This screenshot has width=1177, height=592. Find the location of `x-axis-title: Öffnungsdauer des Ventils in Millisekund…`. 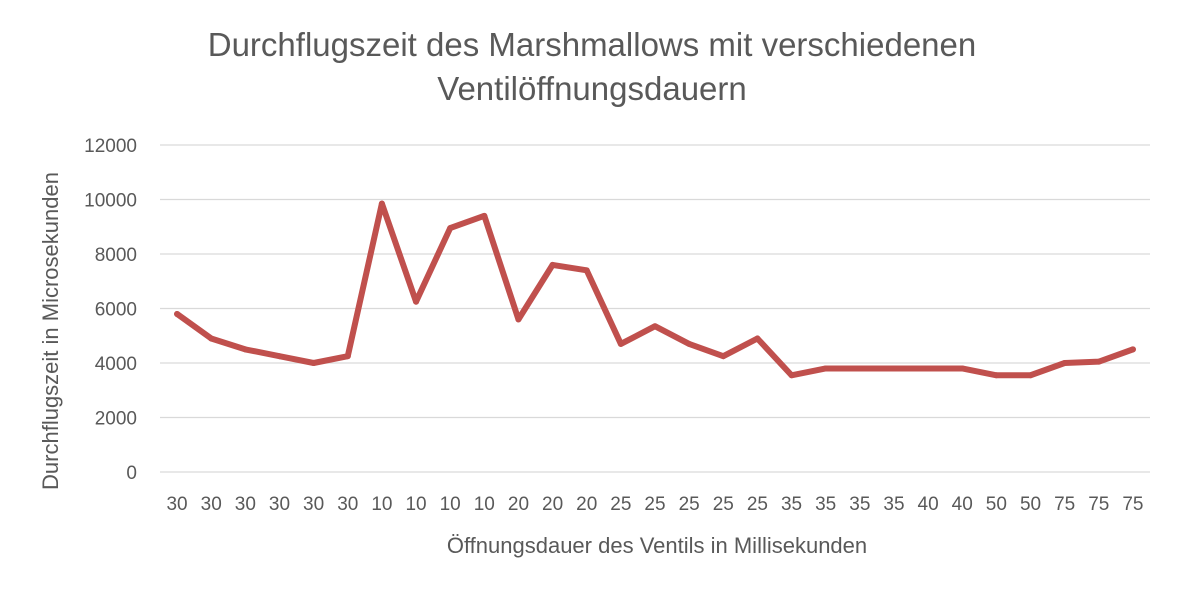

x-axis-title: Öffnungsdauer des Ventils in Millisekund… is located at coordinates (657, 545).